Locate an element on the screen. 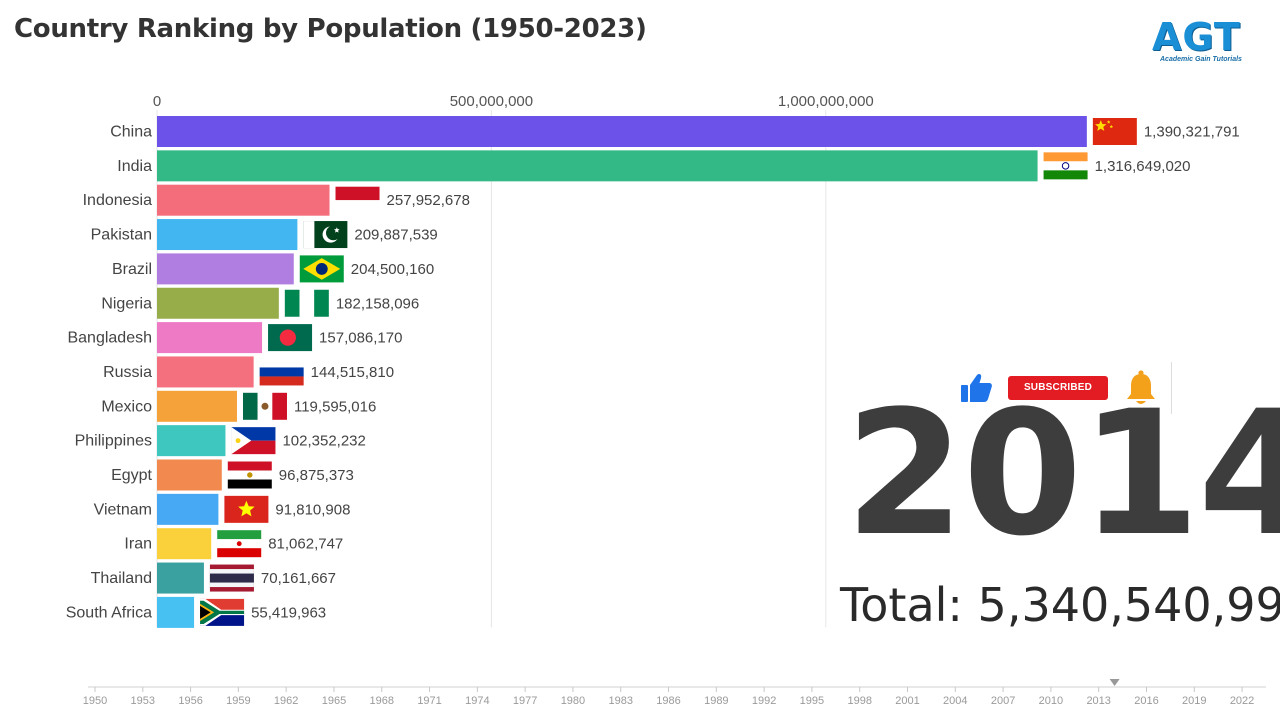  timeline-label: 1953 is located at coordinates (143, 701).